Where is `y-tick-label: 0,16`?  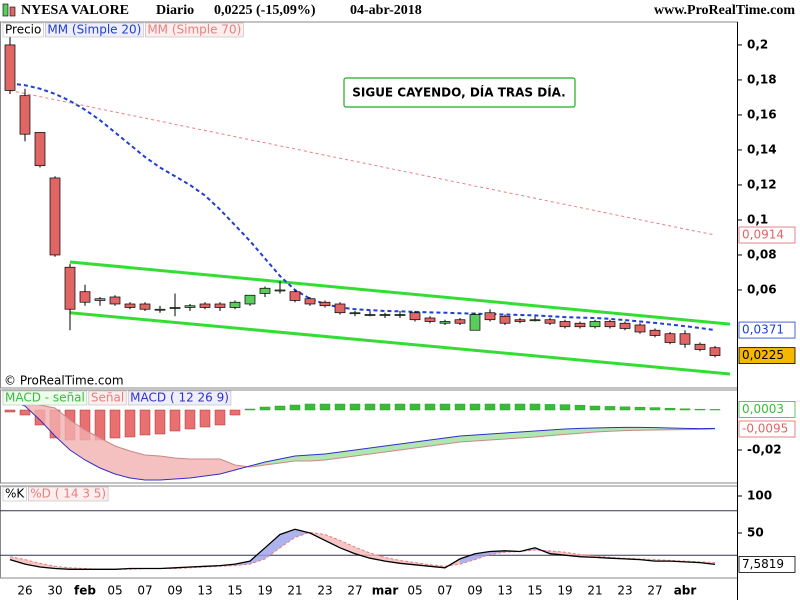 y-tick-label: 0,16 is located at coordinates (762, 114).